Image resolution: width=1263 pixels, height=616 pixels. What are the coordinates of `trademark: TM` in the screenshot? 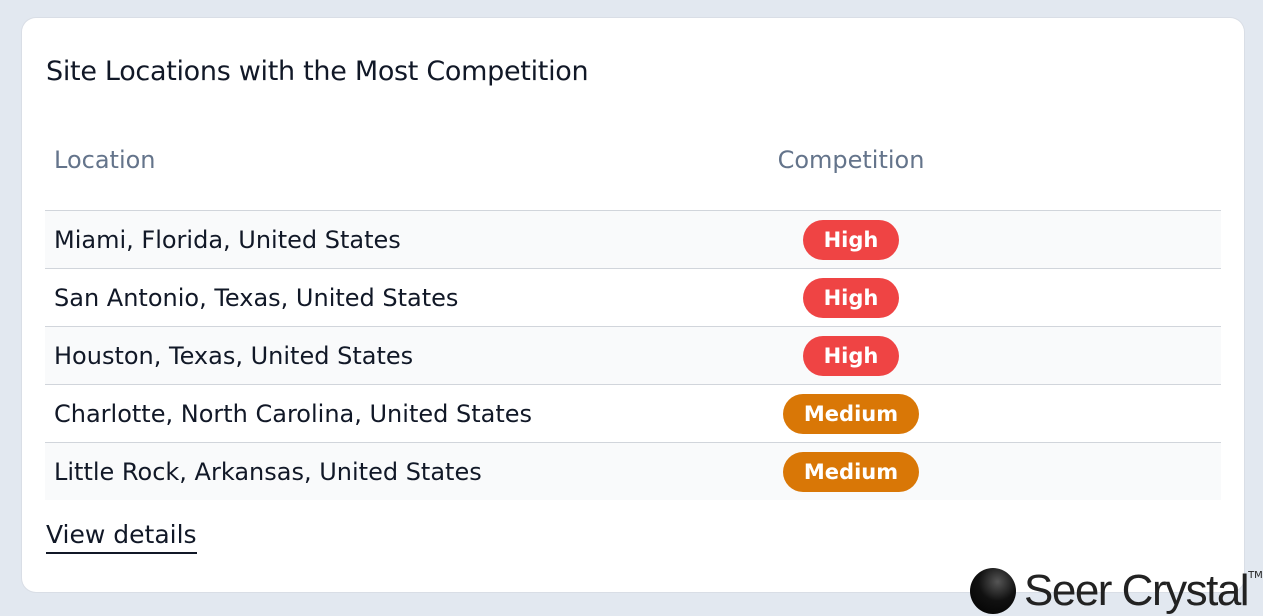 It's located at (1255, 575).